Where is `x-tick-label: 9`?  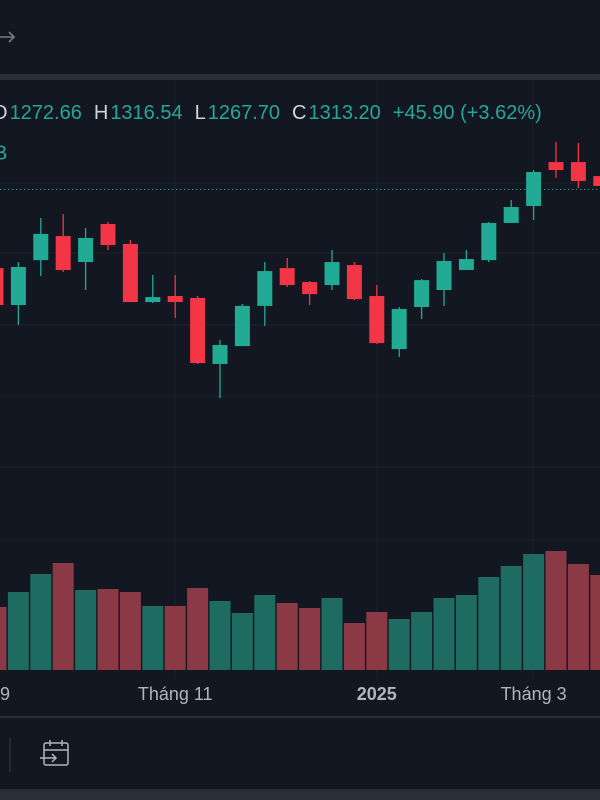
x-tick-label: 9 is located at coordinates (5, 694).